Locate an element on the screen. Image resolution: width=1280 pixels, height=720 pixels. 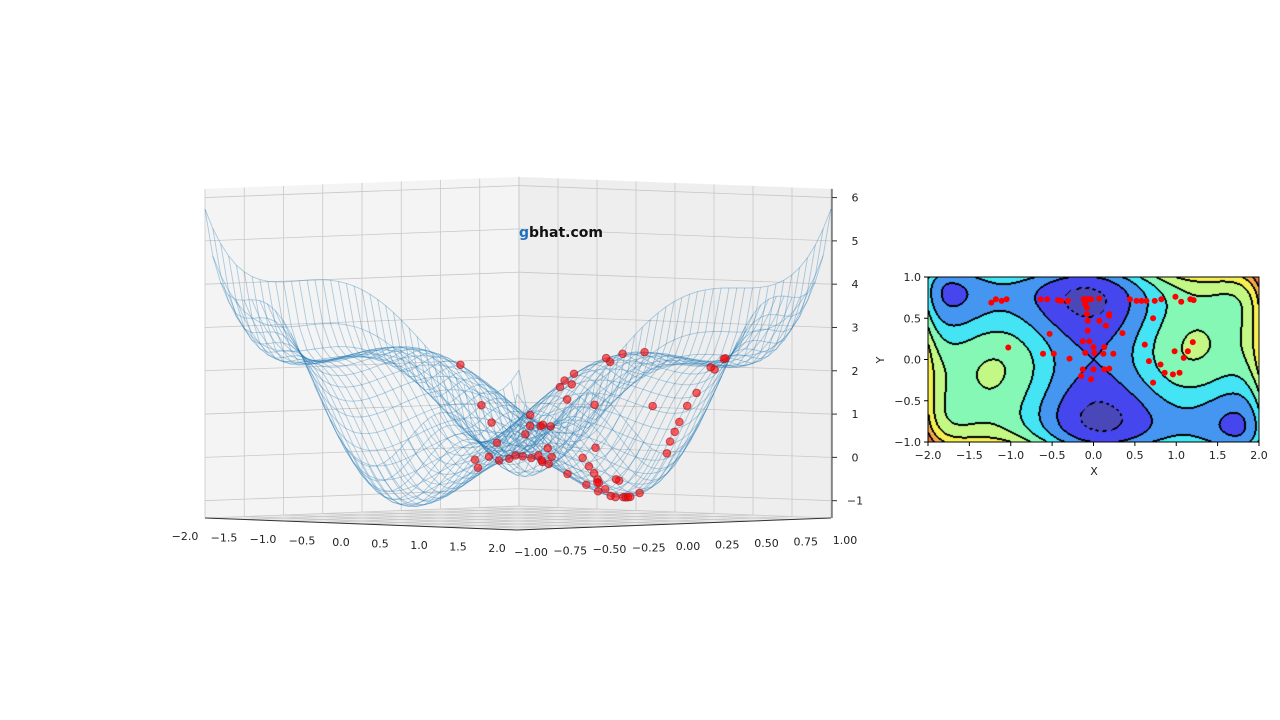
scatter-3d is located at coordinates (593, 424).